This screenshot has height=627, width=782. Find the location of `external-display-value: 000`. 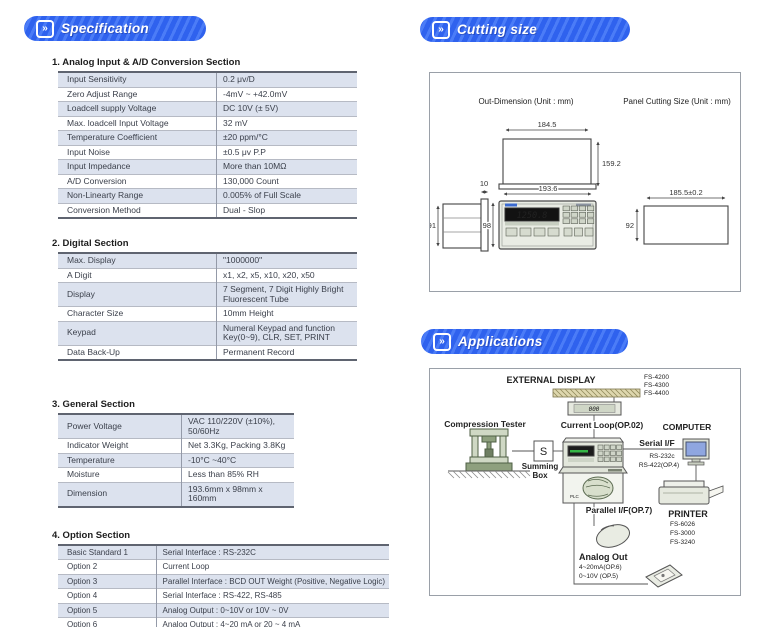

external-display-value: 000 is located at coordinates (594, 409).